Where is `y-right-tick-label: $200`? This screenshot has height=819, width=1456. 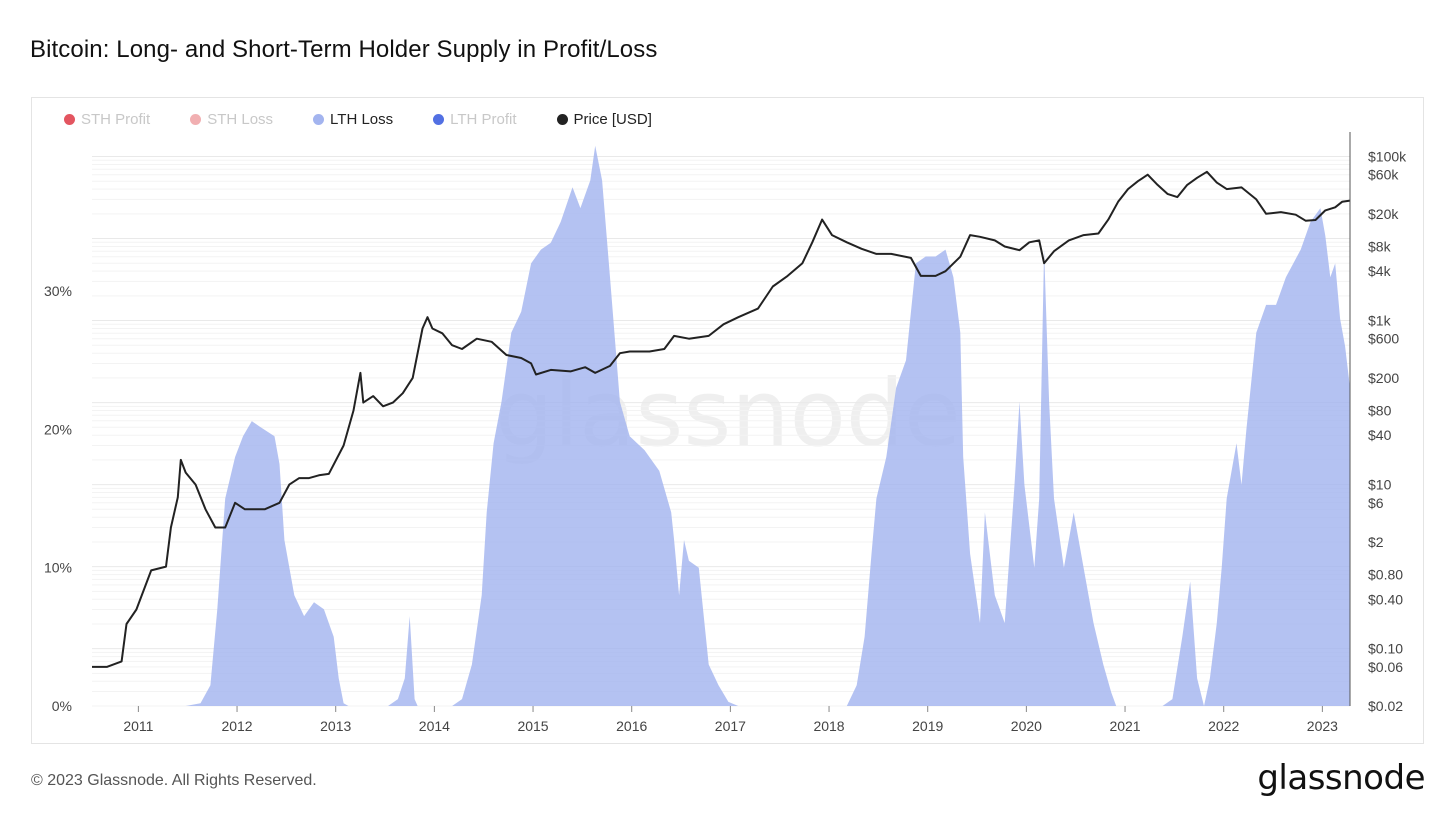 y-right-tick-label: $200 is located at coordinates (1383, 378).